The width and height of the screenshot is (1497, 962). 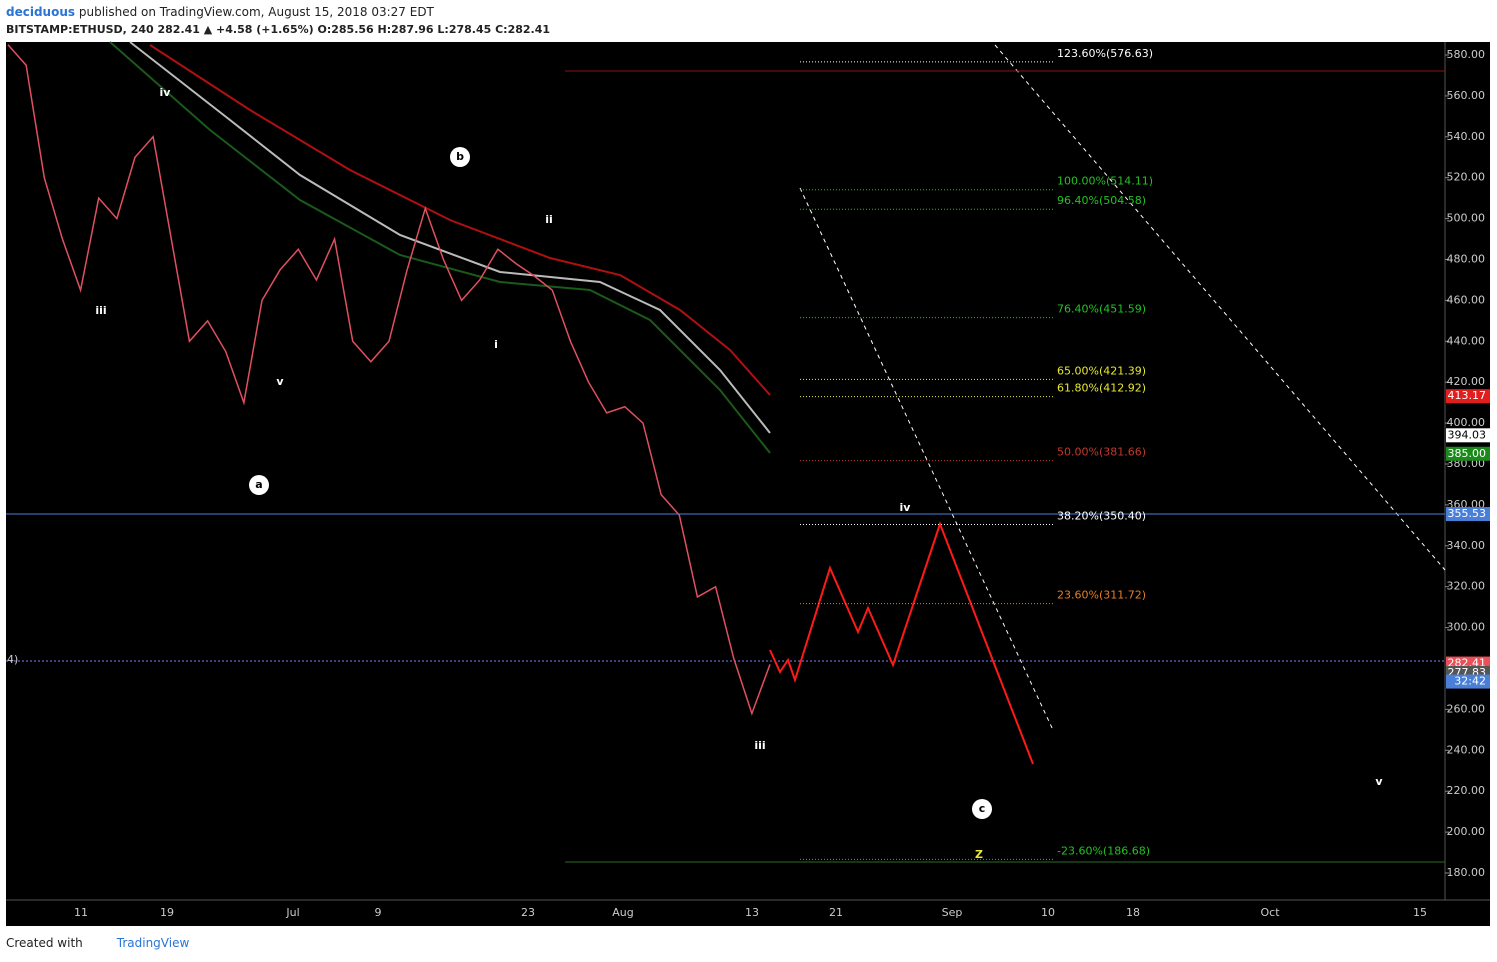 What do you see at coordinates (1466, 95) in the screenshot?
I see `y-tick-label: 560.00` at bounding box center [1466, 95].